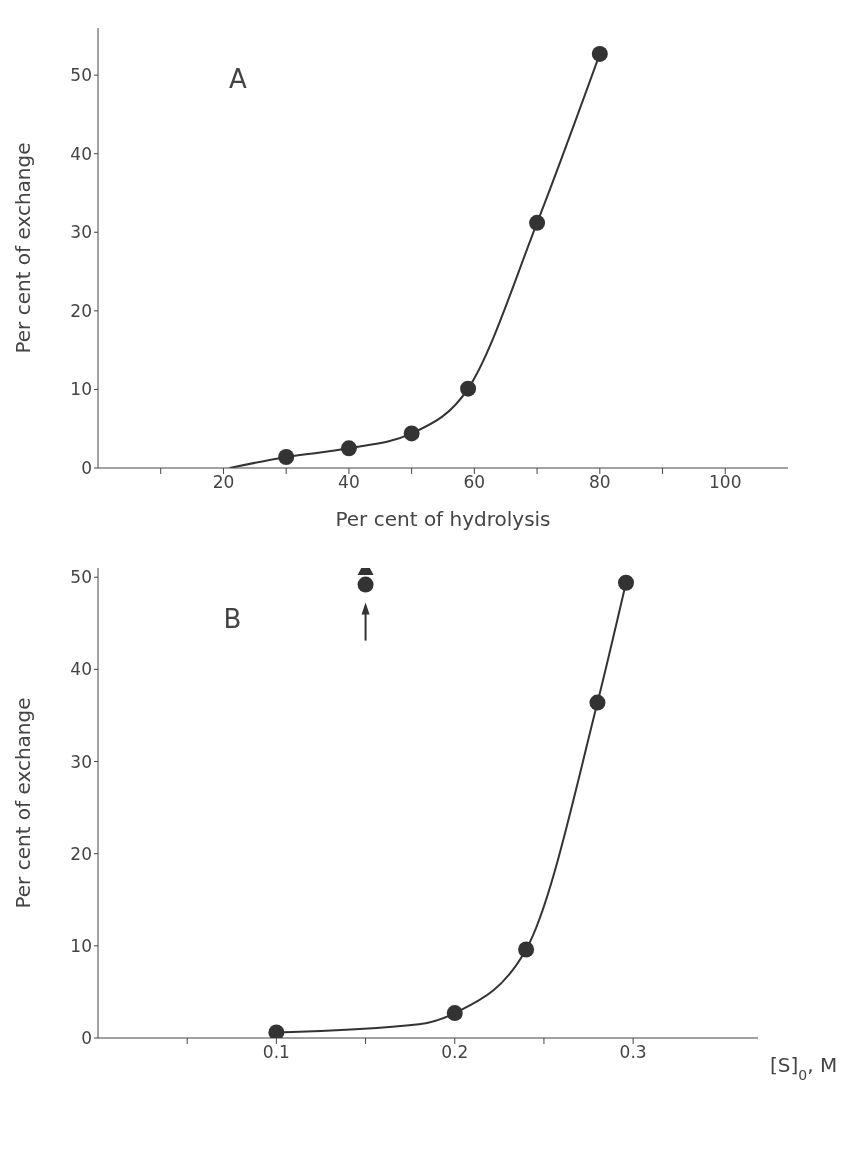 Image resolution: width=854 pixels, height=1160 pixels. What do you see at coordinates (455, 1052) in the screenshot?
I see `x-tick-label: 0.2` at bounding box center [455, 1052].